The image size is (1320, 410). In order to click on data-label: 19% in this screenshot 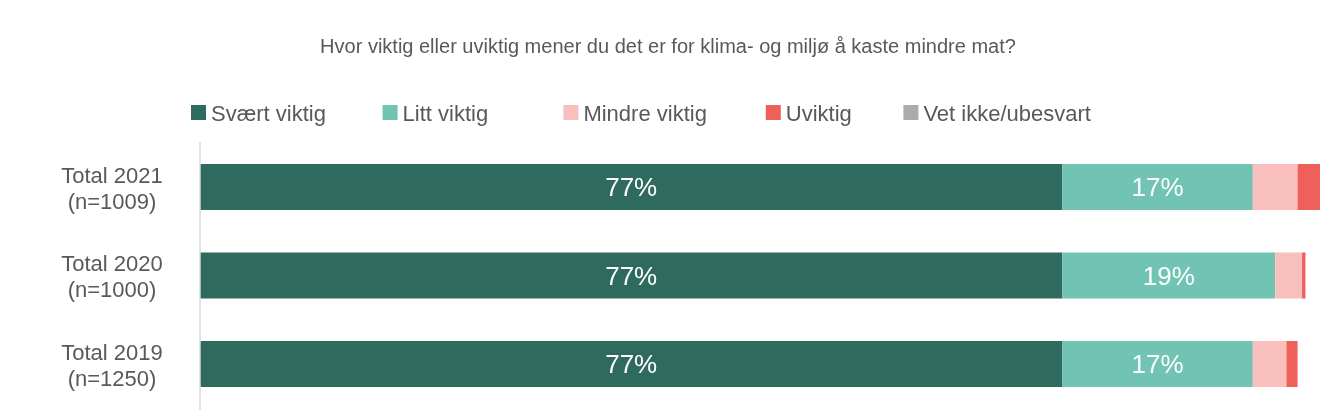, I will do `click(1168, 275)`.